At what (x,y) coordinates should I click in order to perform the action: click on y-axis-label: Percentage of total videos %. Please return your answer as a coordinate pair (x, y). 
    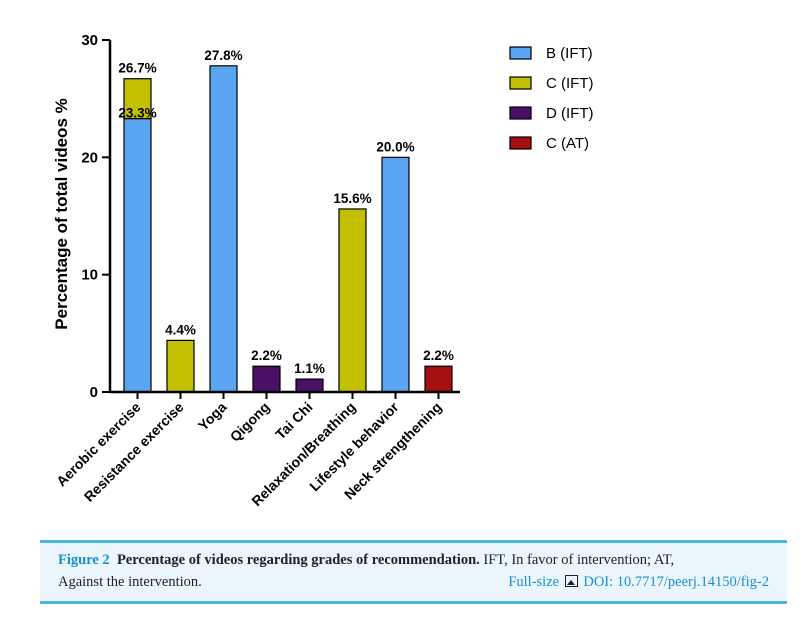
    Looking at the image, I should click on (61, 213).